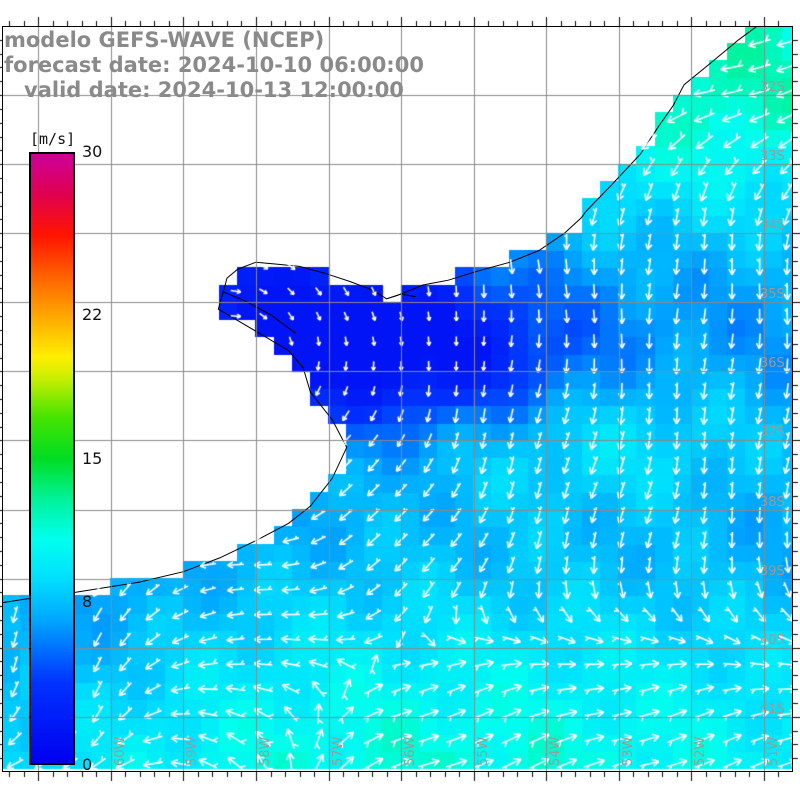 The image size is (800, 800). What do you see at coordinates (52, 458) in the screenshot?
I see `colorbar-gradient` at bounding box center [52, 458].